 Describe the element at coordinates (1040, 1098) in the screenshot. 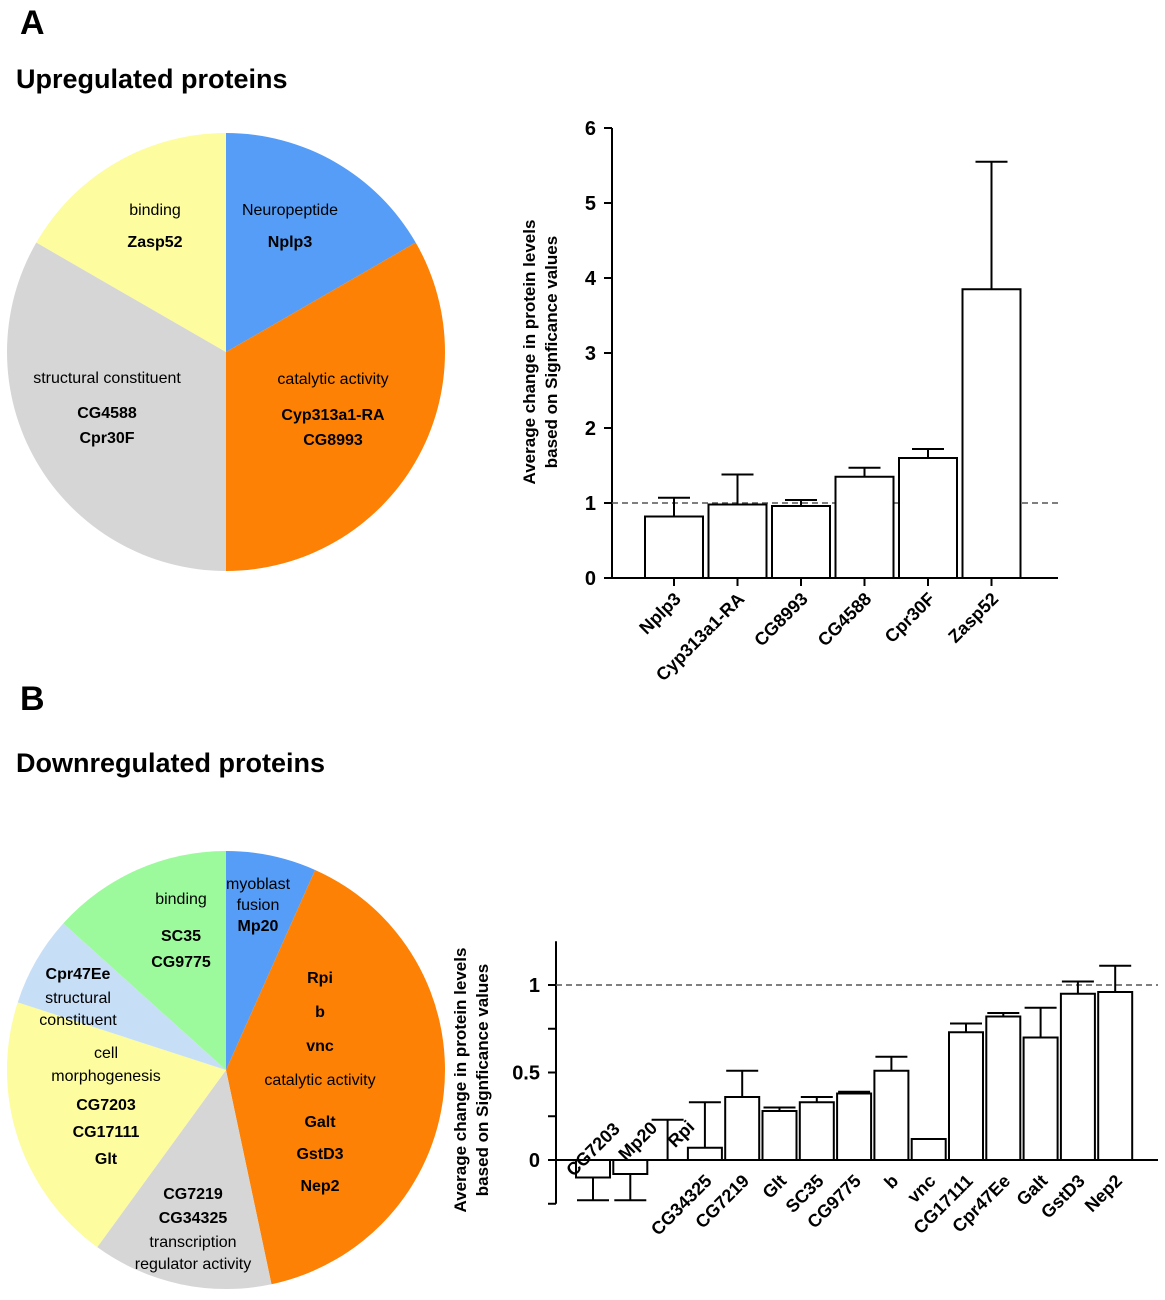

I see `bar-b-bar-galt` at that location.